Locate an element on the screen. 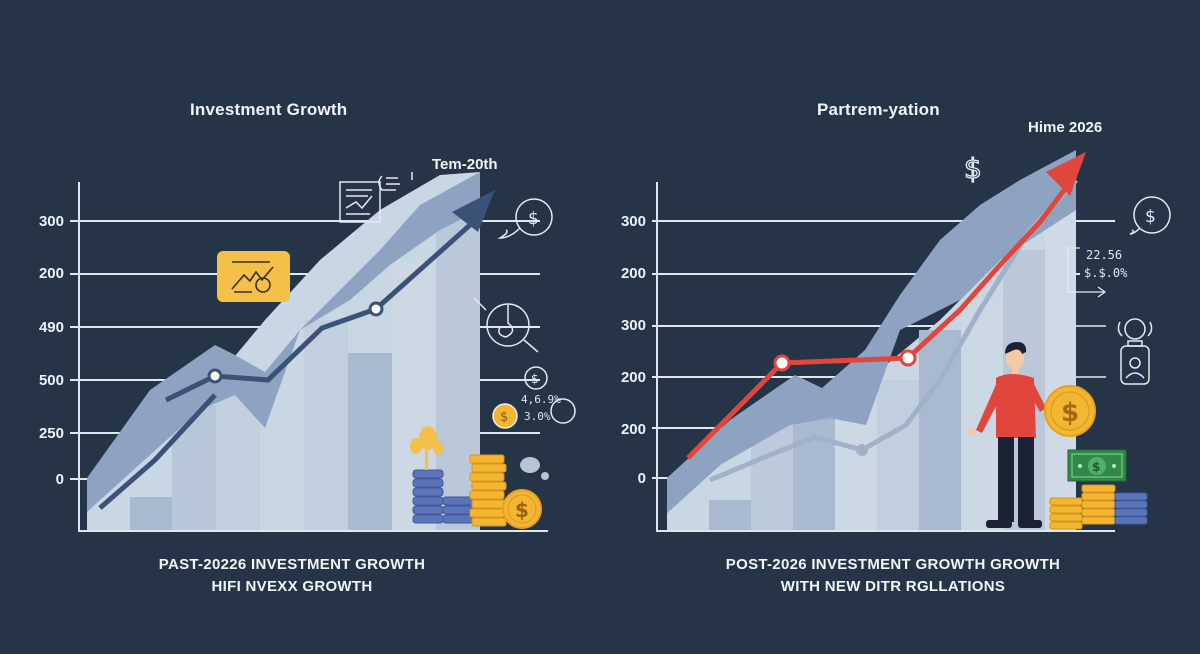 This screenshot has height=654, width=1200. right-chart-caption-line2: WITH NEW DITR RGLLATIONS is located at coordinates (893, 586).